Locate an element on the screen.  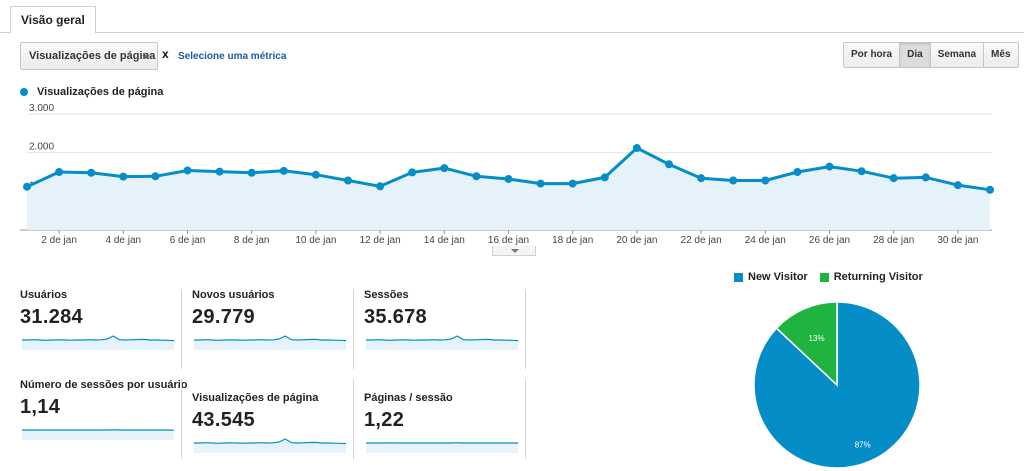
granularity-month-button: Mês is located at coordinates (1000, 55).